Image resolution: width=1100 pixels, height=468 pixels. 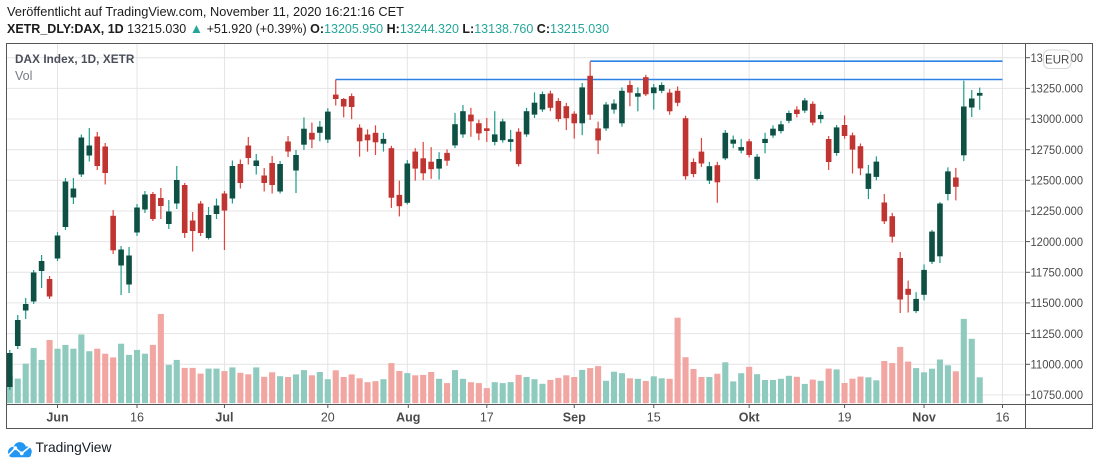 I want to click on svg-text: 12500.000, so click(x=1057, y=181).